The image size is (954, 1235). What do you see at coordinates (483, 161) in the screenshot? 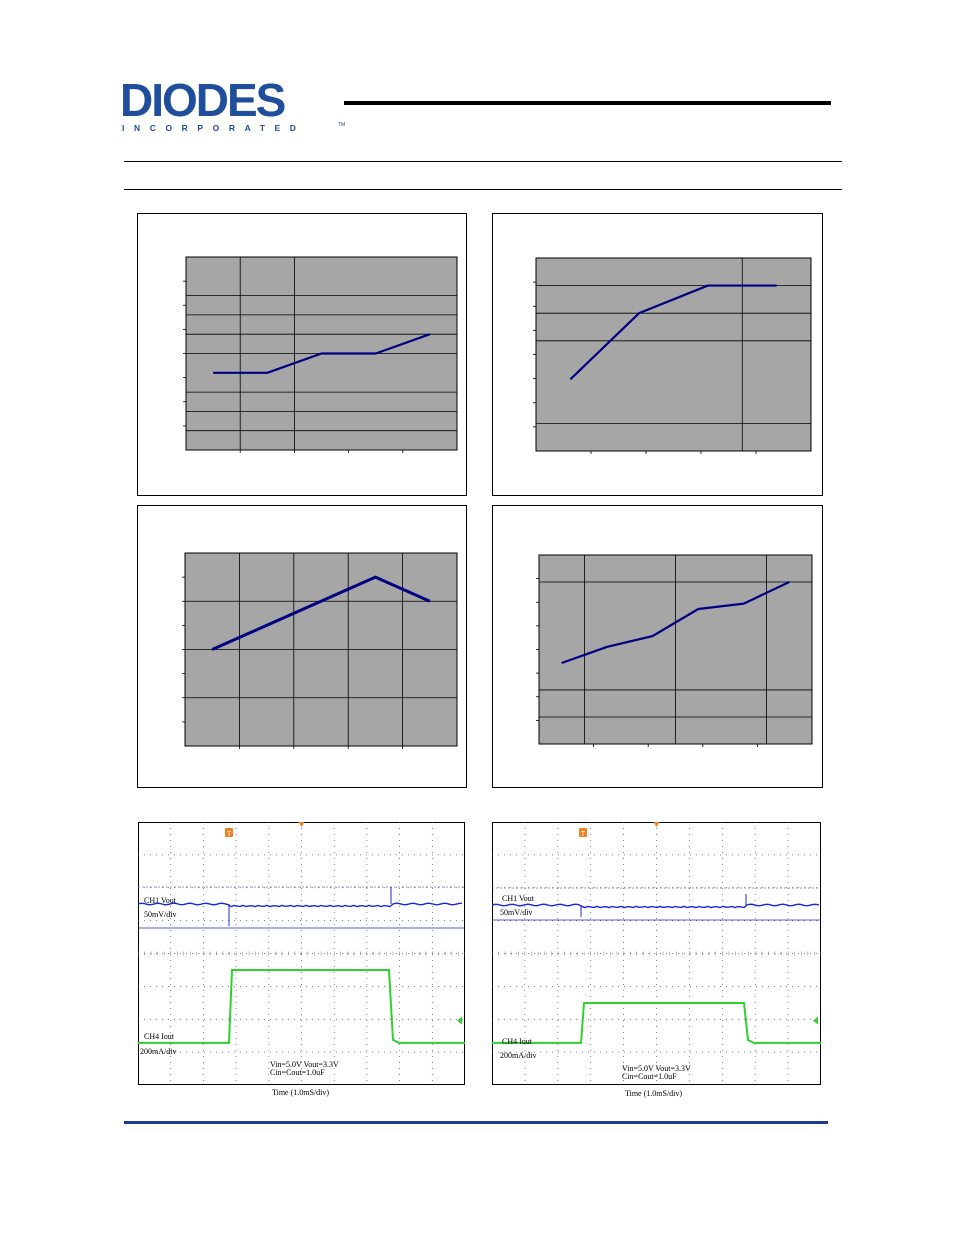
I see `section-rule-top` at bounding box center [483, 161].